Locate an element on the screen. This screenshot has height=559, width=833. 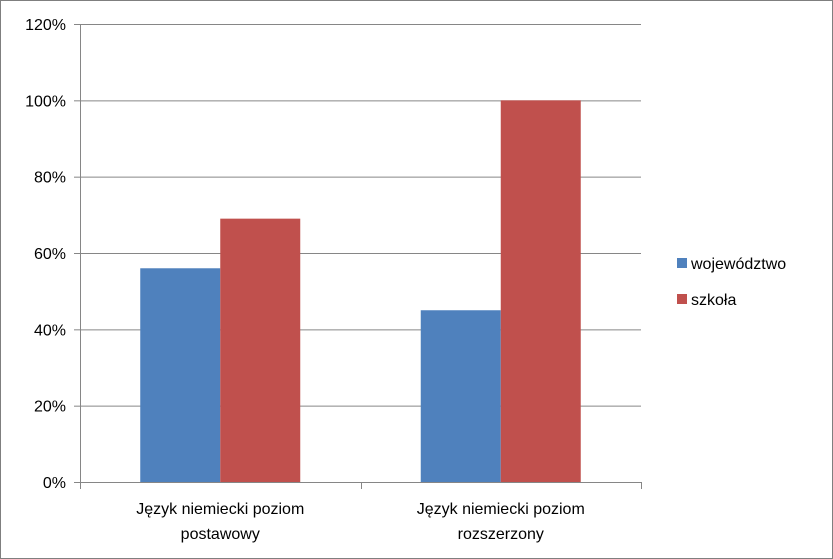
x-category-label-line: rozszerzony is located at coordinates (501, 534).